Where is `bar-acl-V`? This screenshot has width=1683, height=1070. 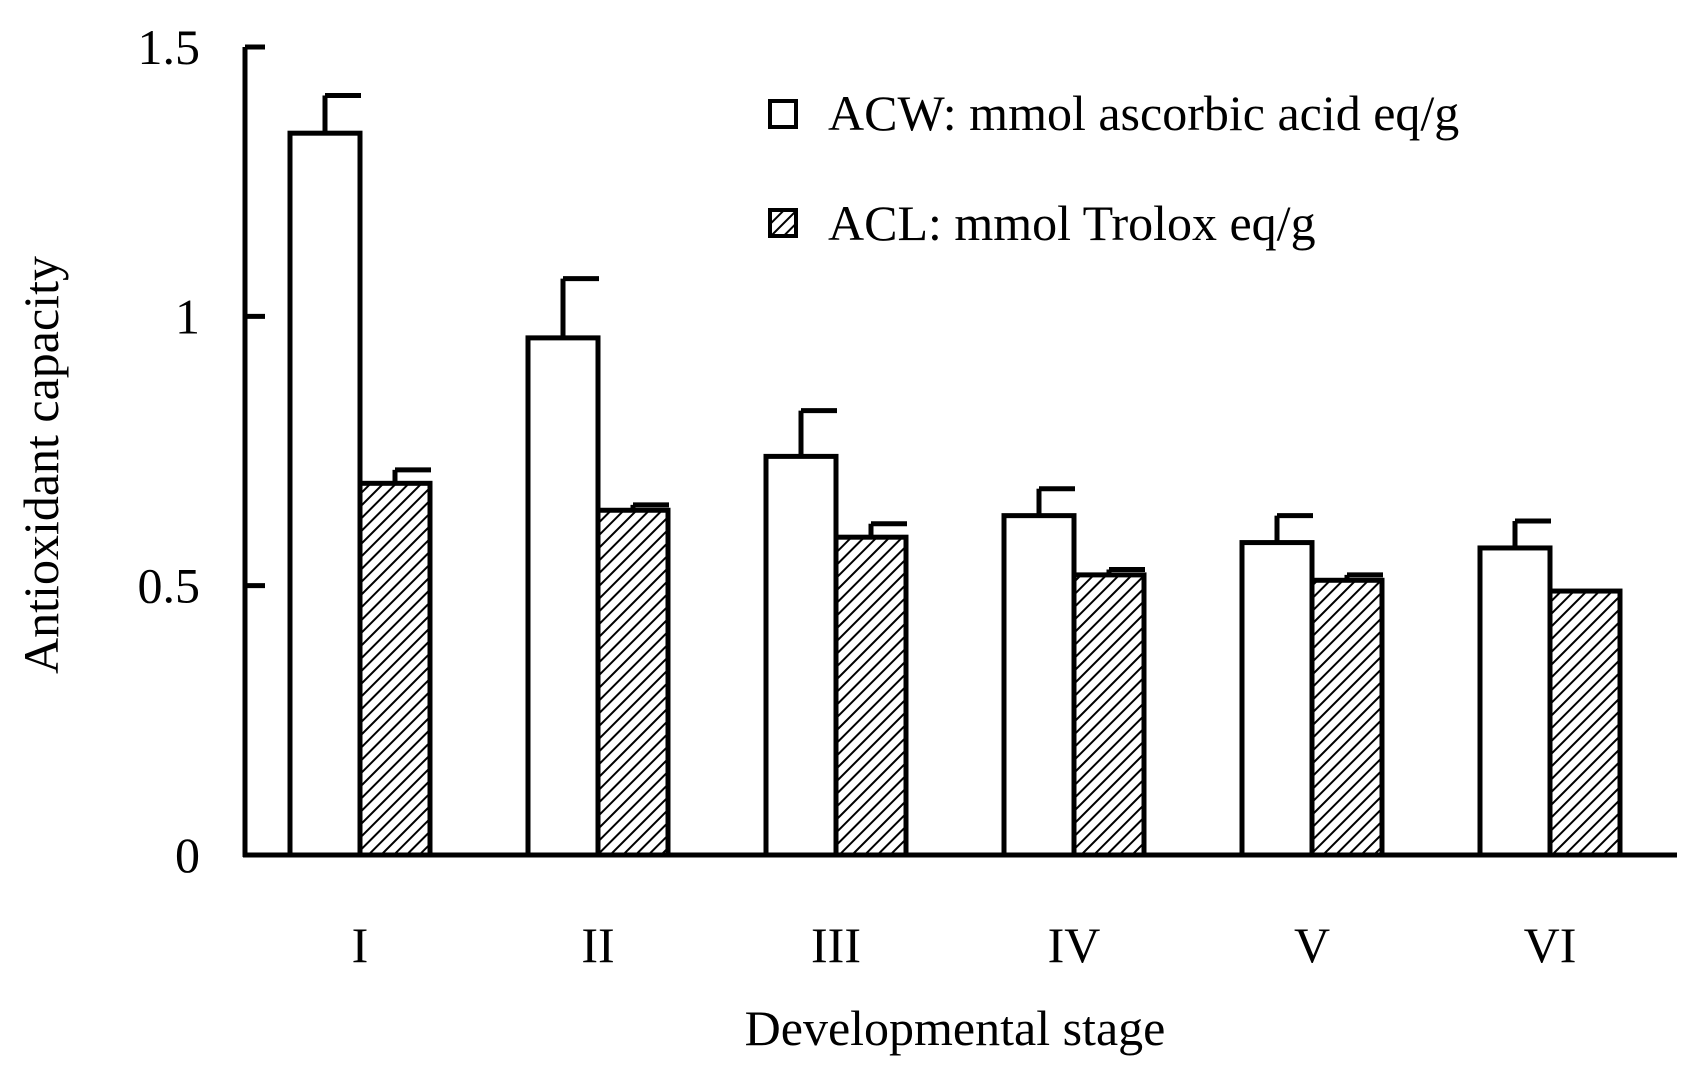 bar-acl-V is located at coordinates (1347, 717).